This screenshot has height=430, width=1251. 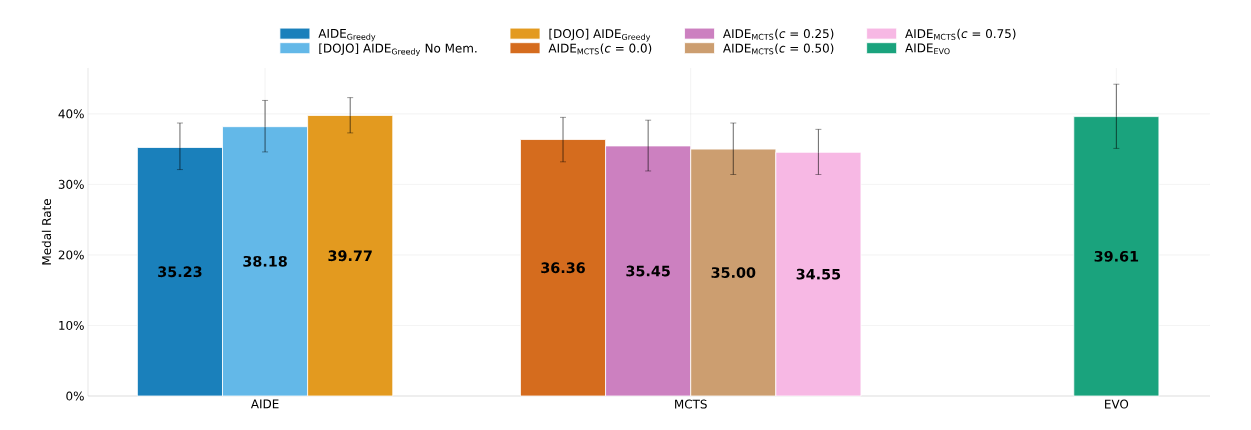 I want to click on y-tick-label: 40%, so click(x=71, y=114).